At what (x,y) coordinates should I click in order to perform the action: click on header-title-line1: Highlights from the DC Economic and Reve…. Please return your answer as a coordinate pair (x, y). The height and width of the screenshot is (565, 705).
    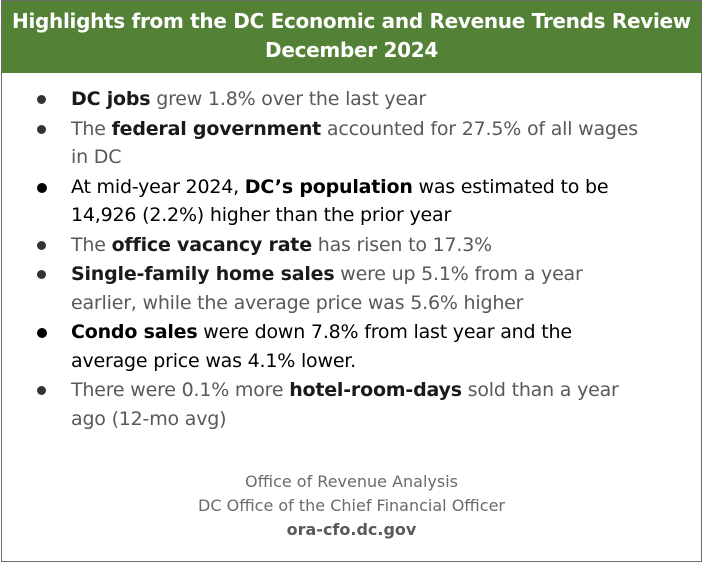
    Looking at the image, I should click on (351, 21).